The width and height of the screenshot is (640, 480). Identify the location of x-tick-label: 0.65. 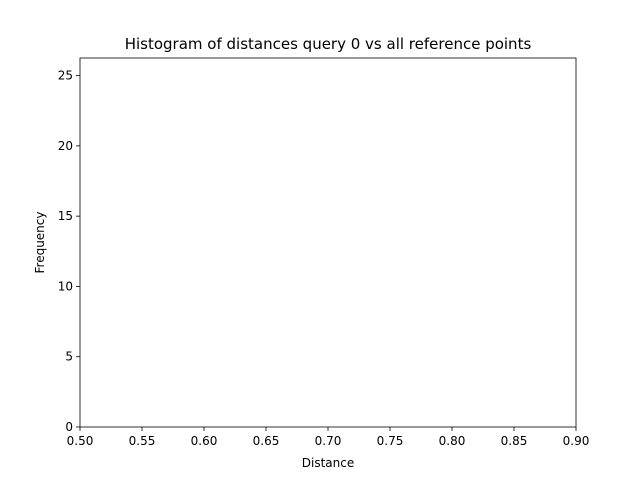
(266, 441).